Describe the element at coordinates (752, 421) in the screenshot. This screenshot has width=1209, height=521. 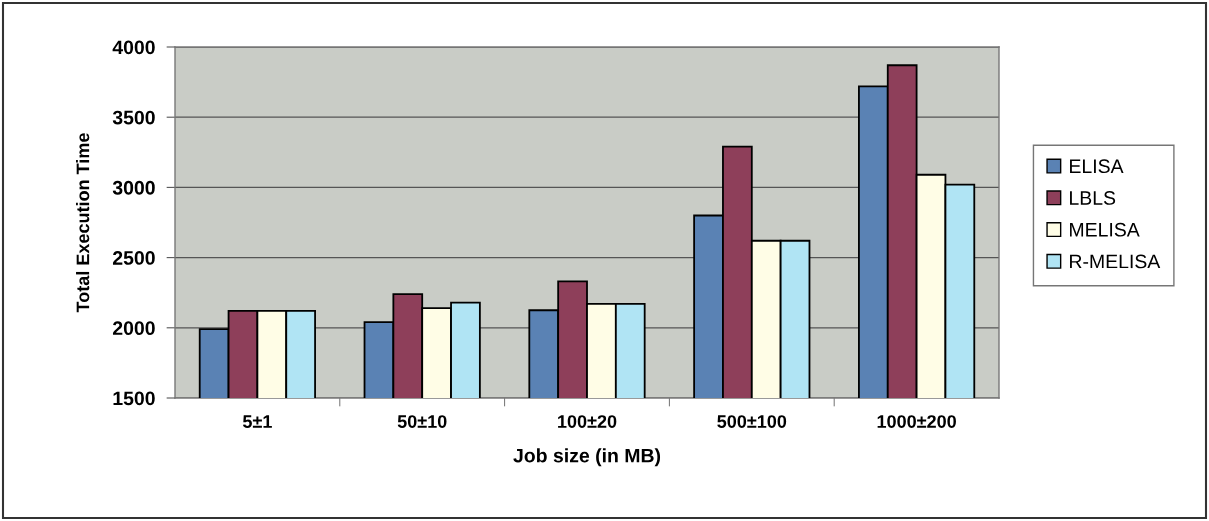
I see `x-tick-label: 500±100` at that location.